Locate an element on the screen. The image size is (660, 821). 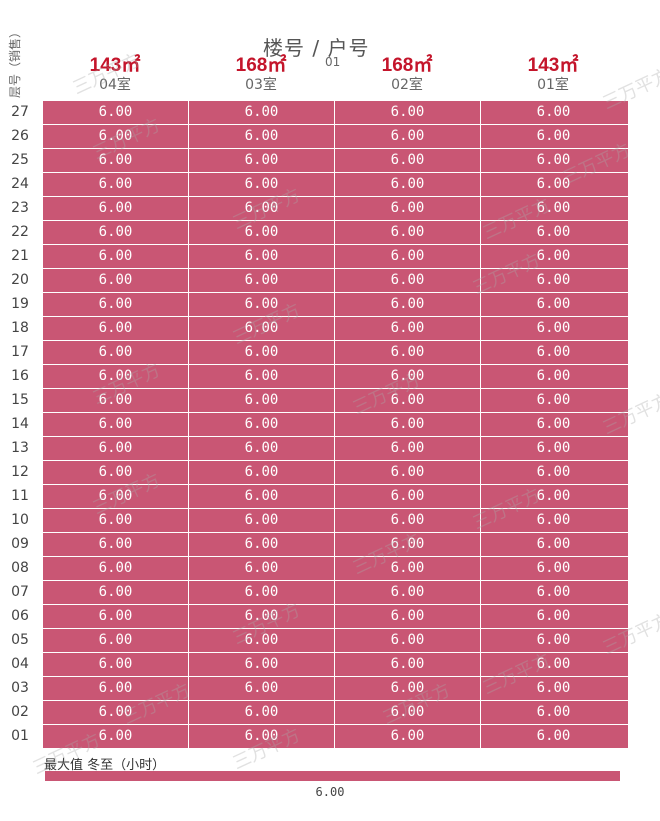
floor-row: 20 6.00 6.00 6.00 6.00 is located at coordinates (314, 280).